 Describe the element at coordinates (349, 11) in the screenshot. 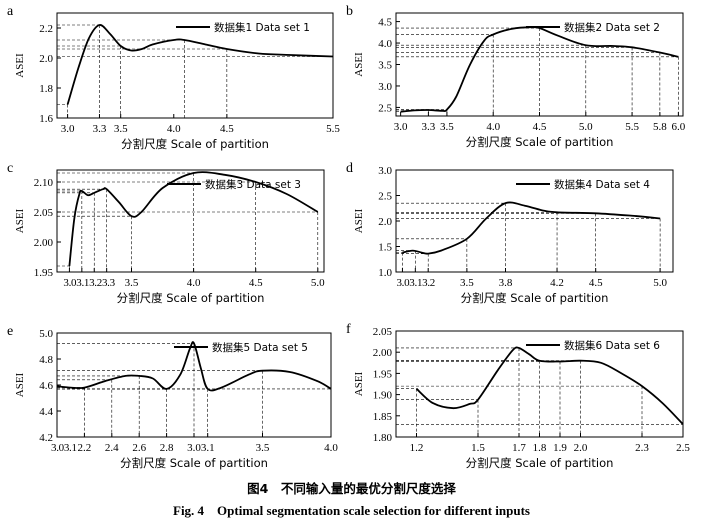

I see `panel-label: b` at that location.